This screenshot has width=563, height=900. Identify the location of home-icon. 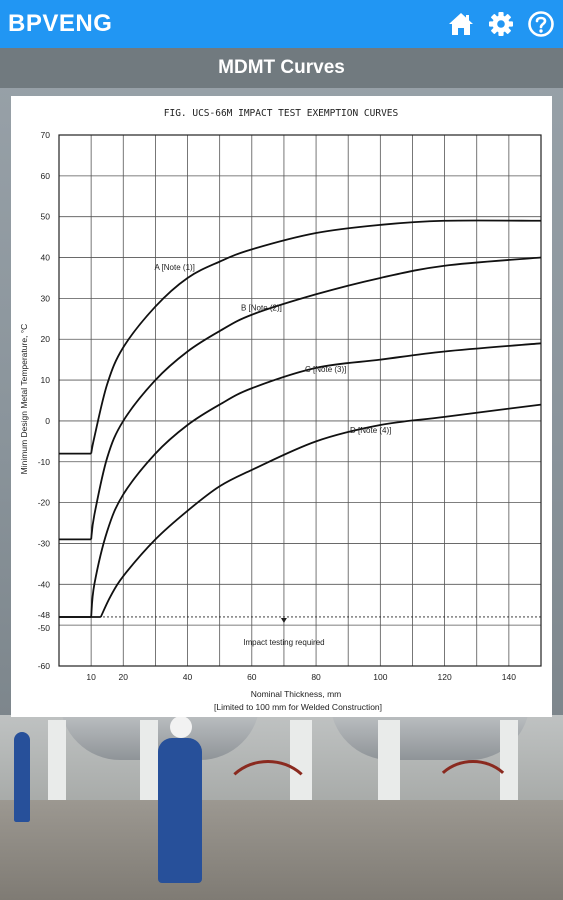
(461, 24).